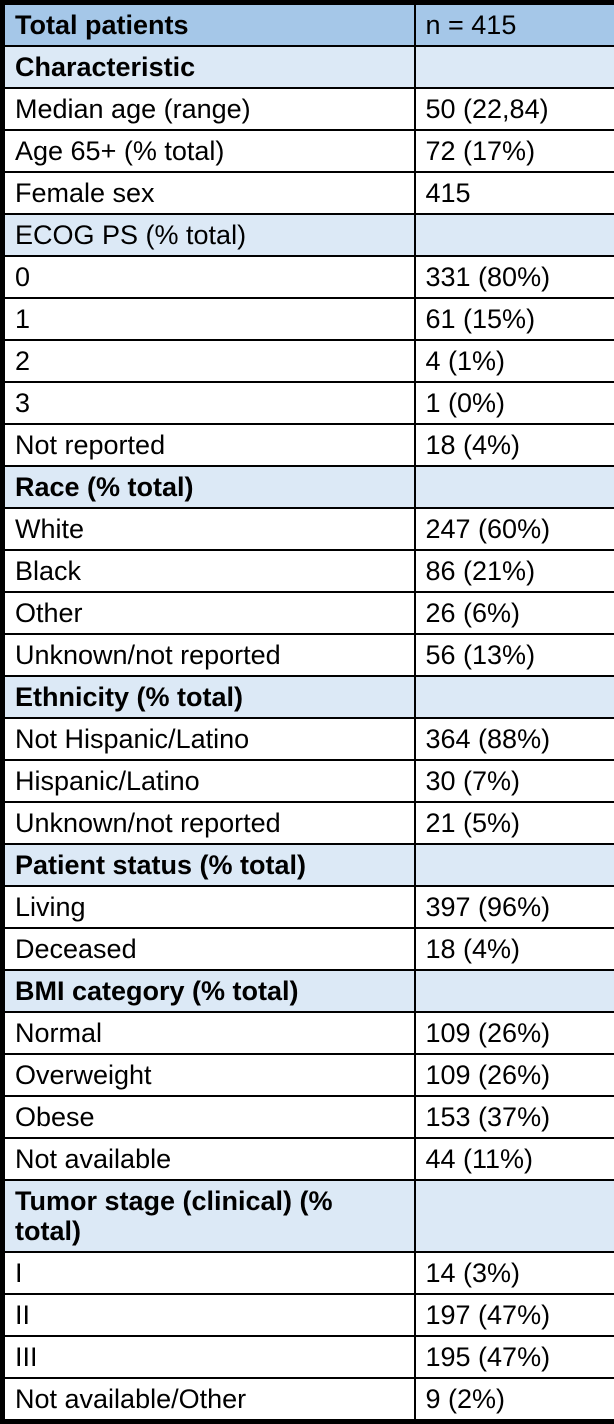 The height and width of the screenshot is (1424, 614). What do you see at coordinates (209, 1315) in the screenshot?
I see `characteristic-label: II` at bounding box center [209, 1315].